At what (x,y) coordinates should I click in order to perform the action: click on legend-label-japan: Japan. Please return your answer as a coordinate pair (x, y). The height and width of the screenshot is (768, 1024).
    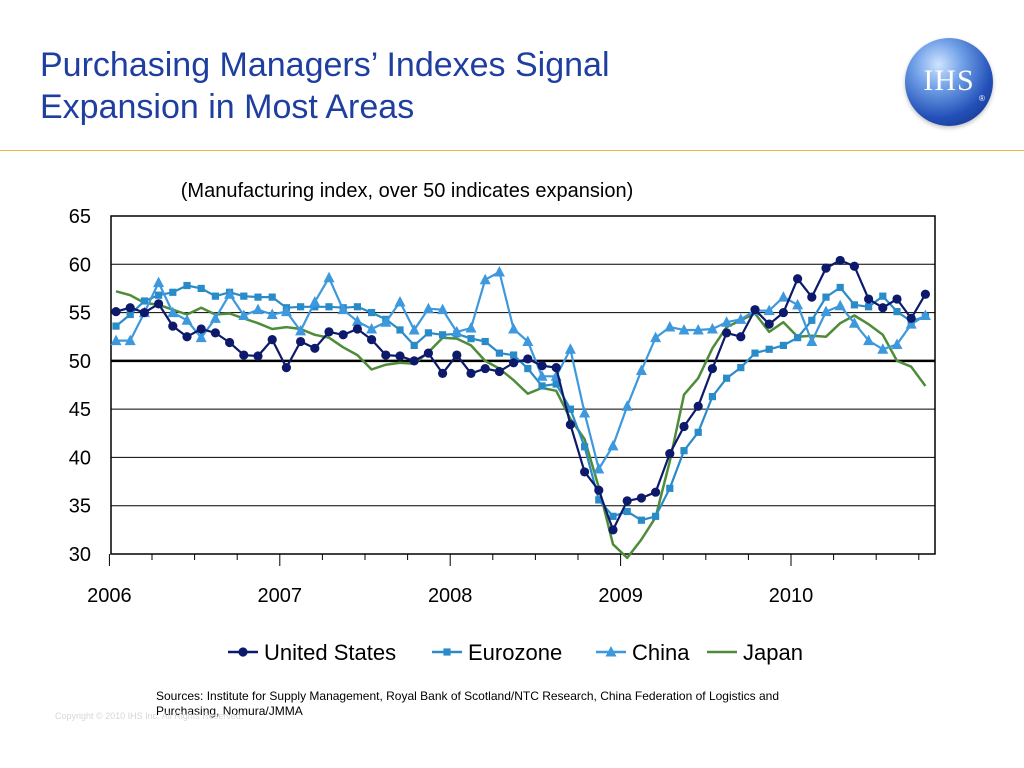
    Looking at the image, I should click on (773, 652).